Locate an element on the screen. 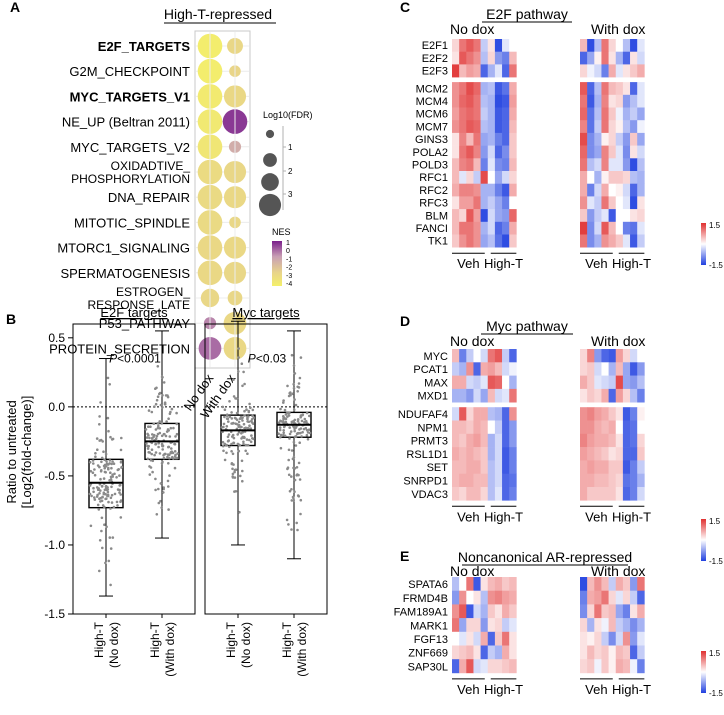 The height and width of the screenshot is (715, 724). gene-label: RFC3 is located at coordinates (433, 204).